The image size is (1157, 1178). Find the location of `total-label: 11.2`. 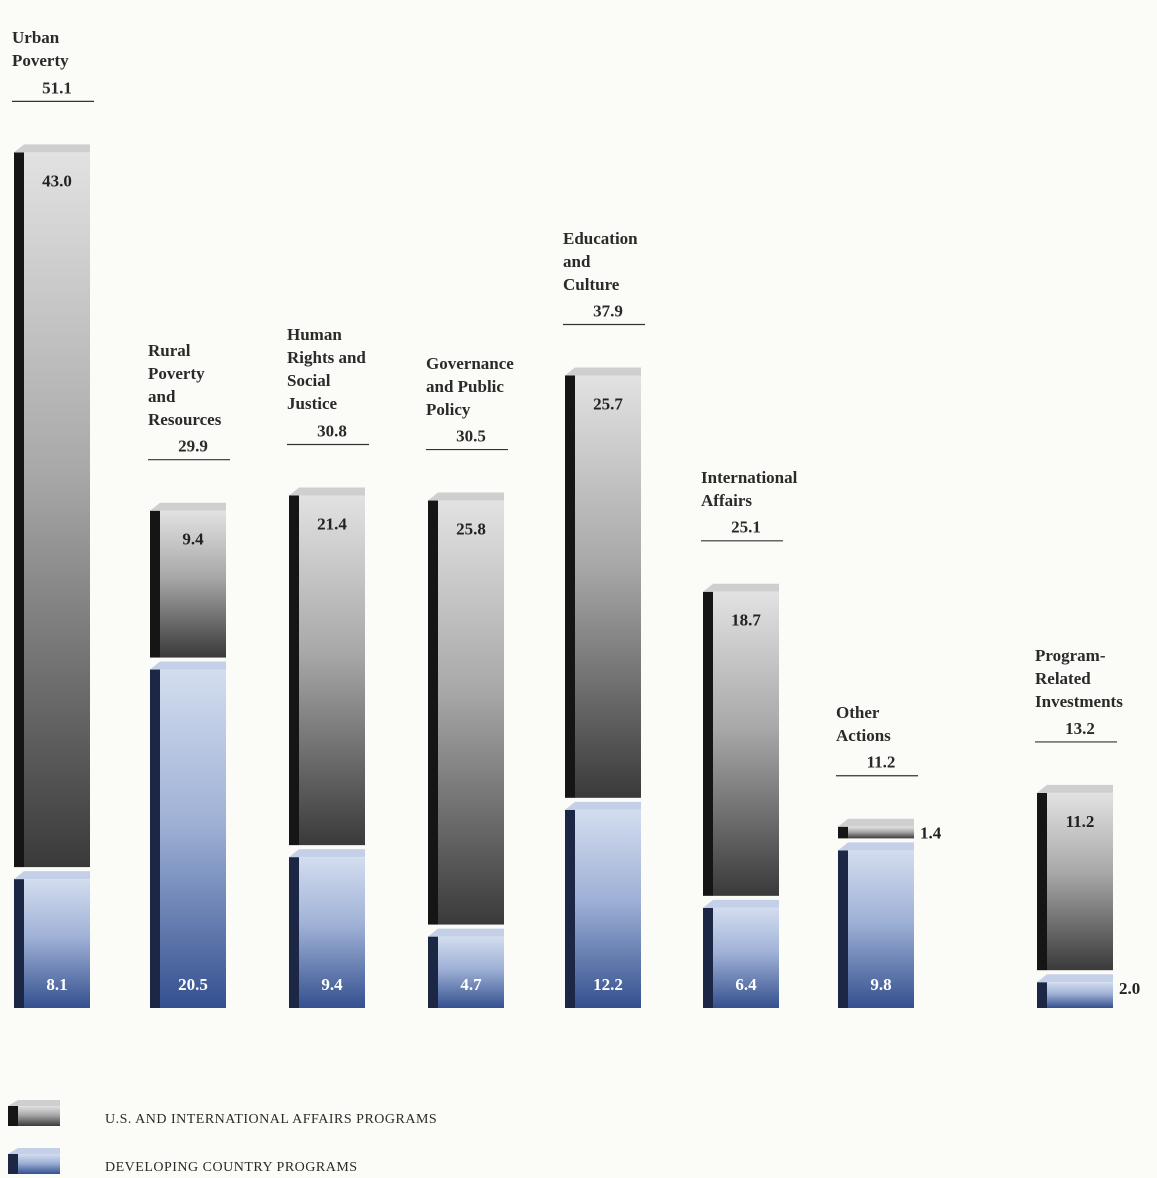

total-label: 11.2 is located at coordinates (881, 762).